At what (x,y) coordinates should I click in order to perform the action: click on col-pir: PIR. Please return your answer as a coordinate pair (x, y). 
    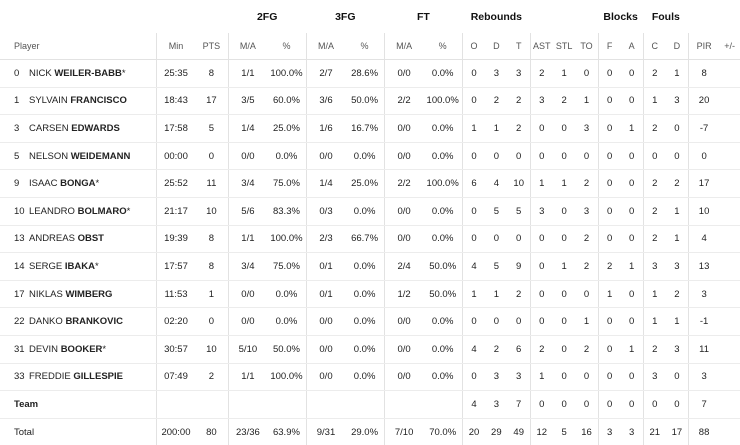
    Looking at the image, I should click on (703, 46).